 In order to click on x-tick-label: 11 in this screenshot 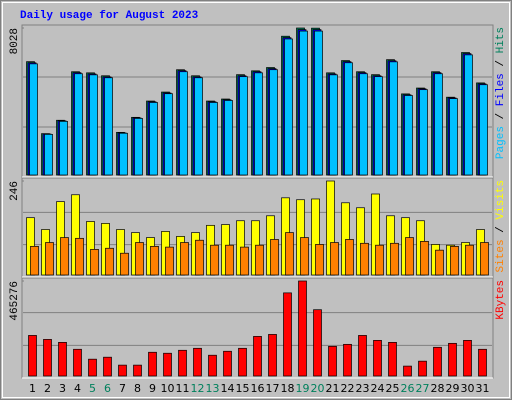, I will do `click(183, 388)`.